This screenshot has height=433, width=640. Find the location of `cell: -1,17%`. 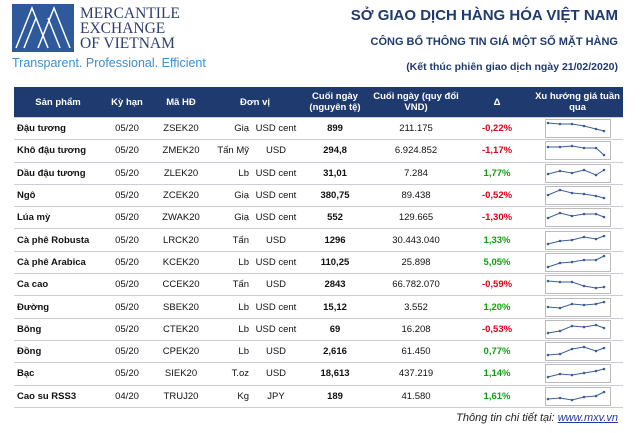

cell: -1,17% is located at coordinates (497, 151).